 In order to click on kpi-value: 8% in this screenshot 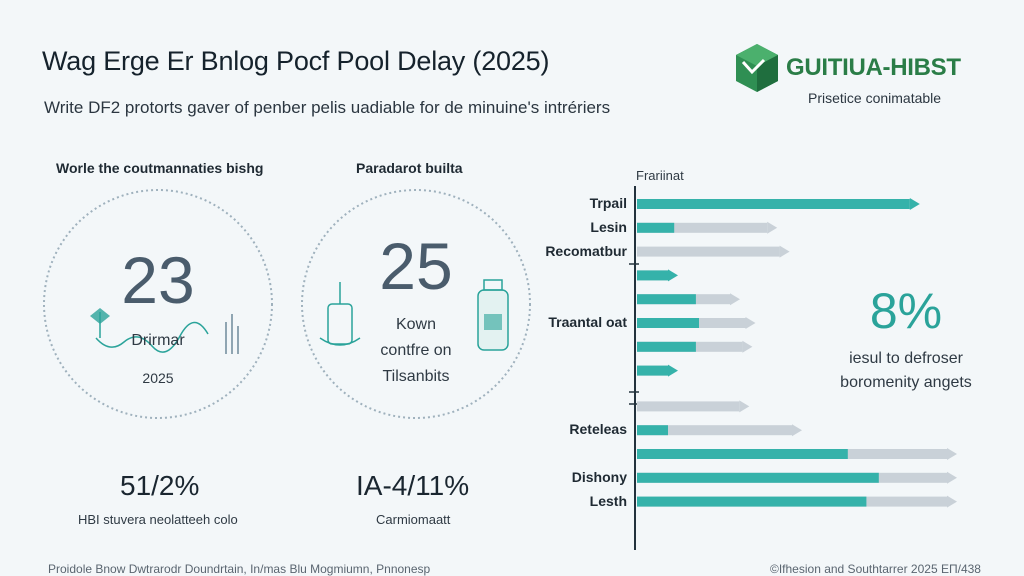, I will do `click(906, 311)`.